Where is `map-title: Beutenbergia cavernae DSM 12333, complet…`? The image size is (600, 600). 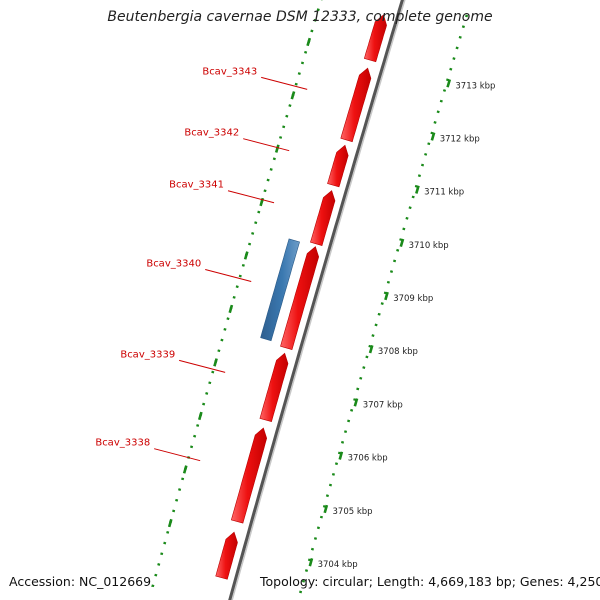
map-title: Beutenbergia cavernae DSM 12333, complet… is located at coordinates (300, 17).